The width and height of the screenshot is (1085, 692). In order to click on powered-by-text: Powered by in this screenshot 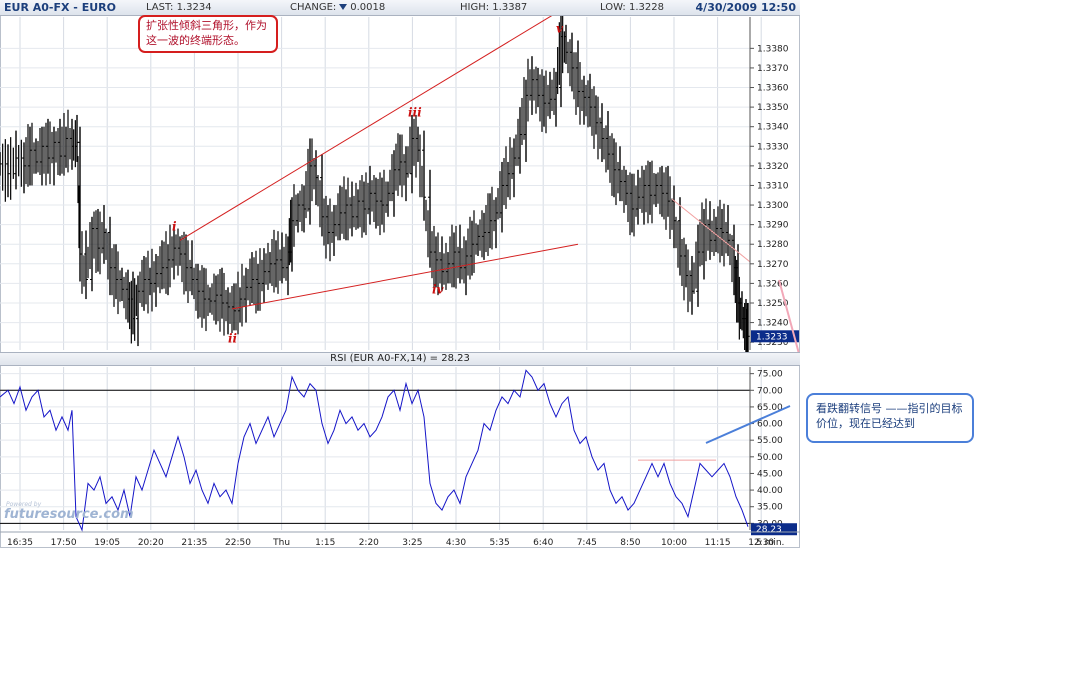, I will do `click(24, 504)`.